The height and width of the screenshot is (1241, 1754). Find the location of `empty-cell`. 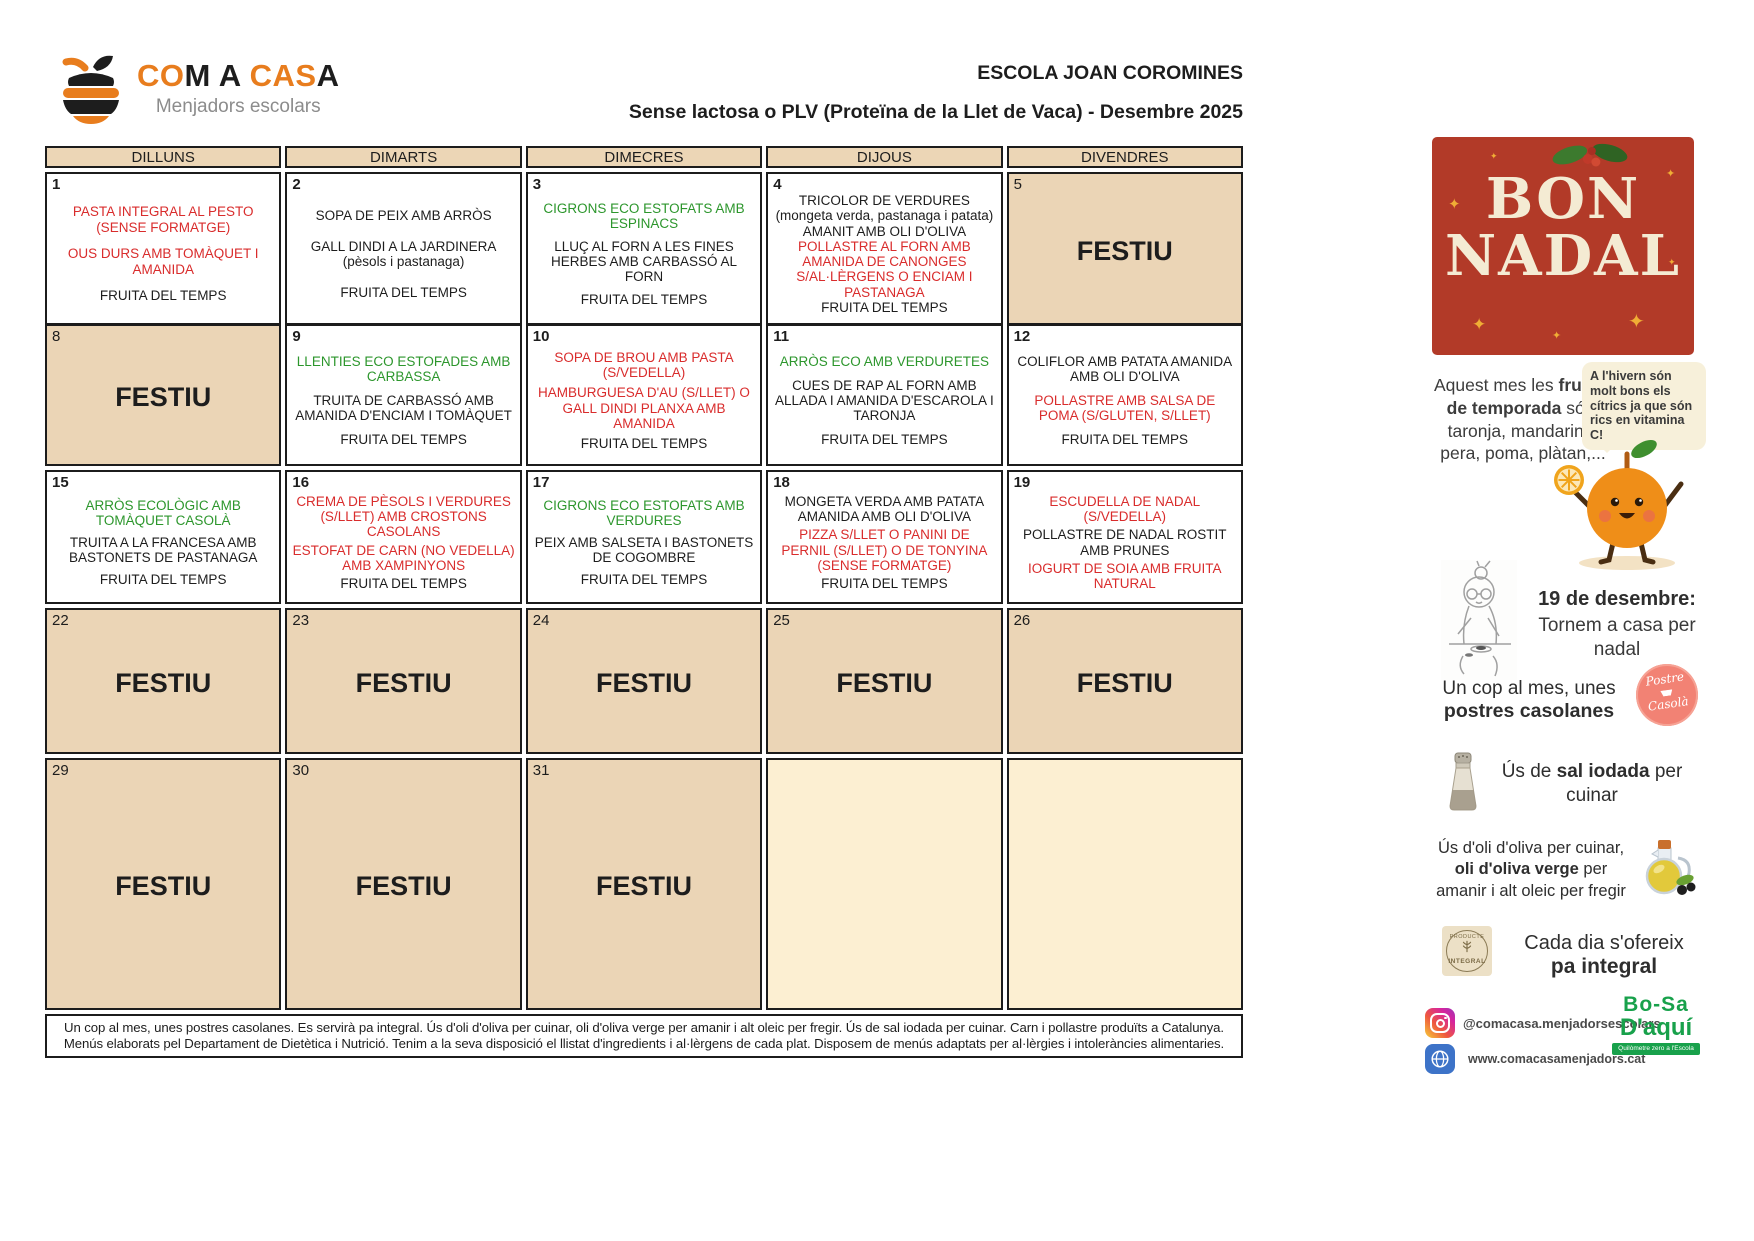

empty-cell is located at coordinates (1124, 884).